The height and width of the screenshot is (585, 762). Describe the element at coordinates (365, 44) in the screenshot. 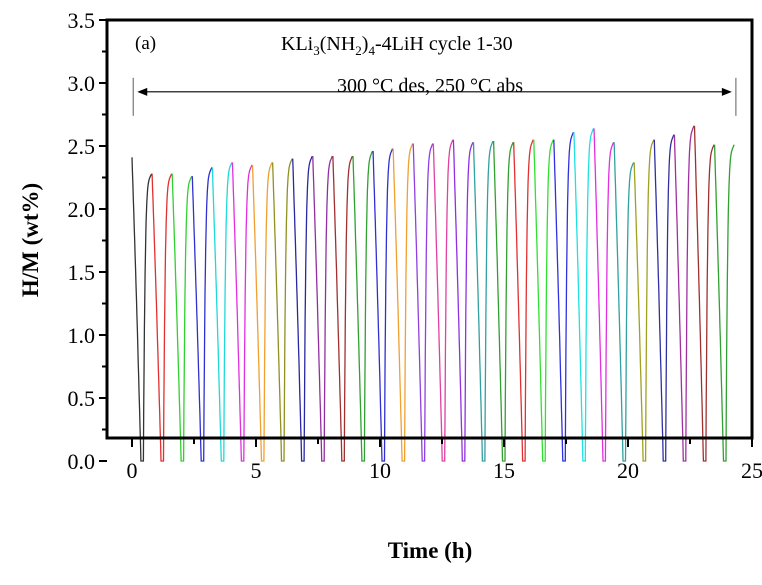

I see `title-mid2: )` at that location.